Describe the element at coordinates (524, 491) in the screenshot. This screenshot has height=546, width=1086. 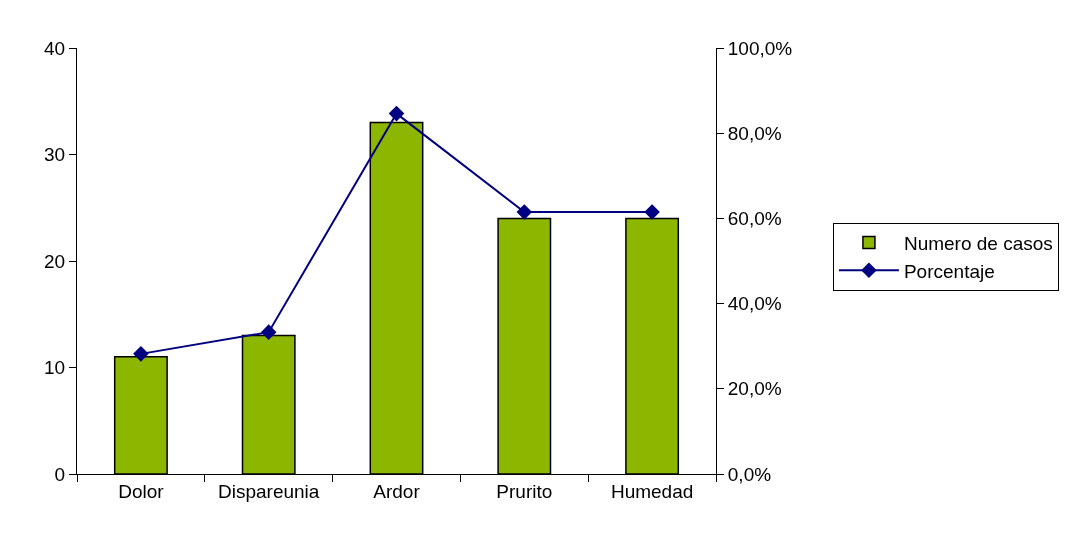
I see `x-tick-label: Prurito` at that location.